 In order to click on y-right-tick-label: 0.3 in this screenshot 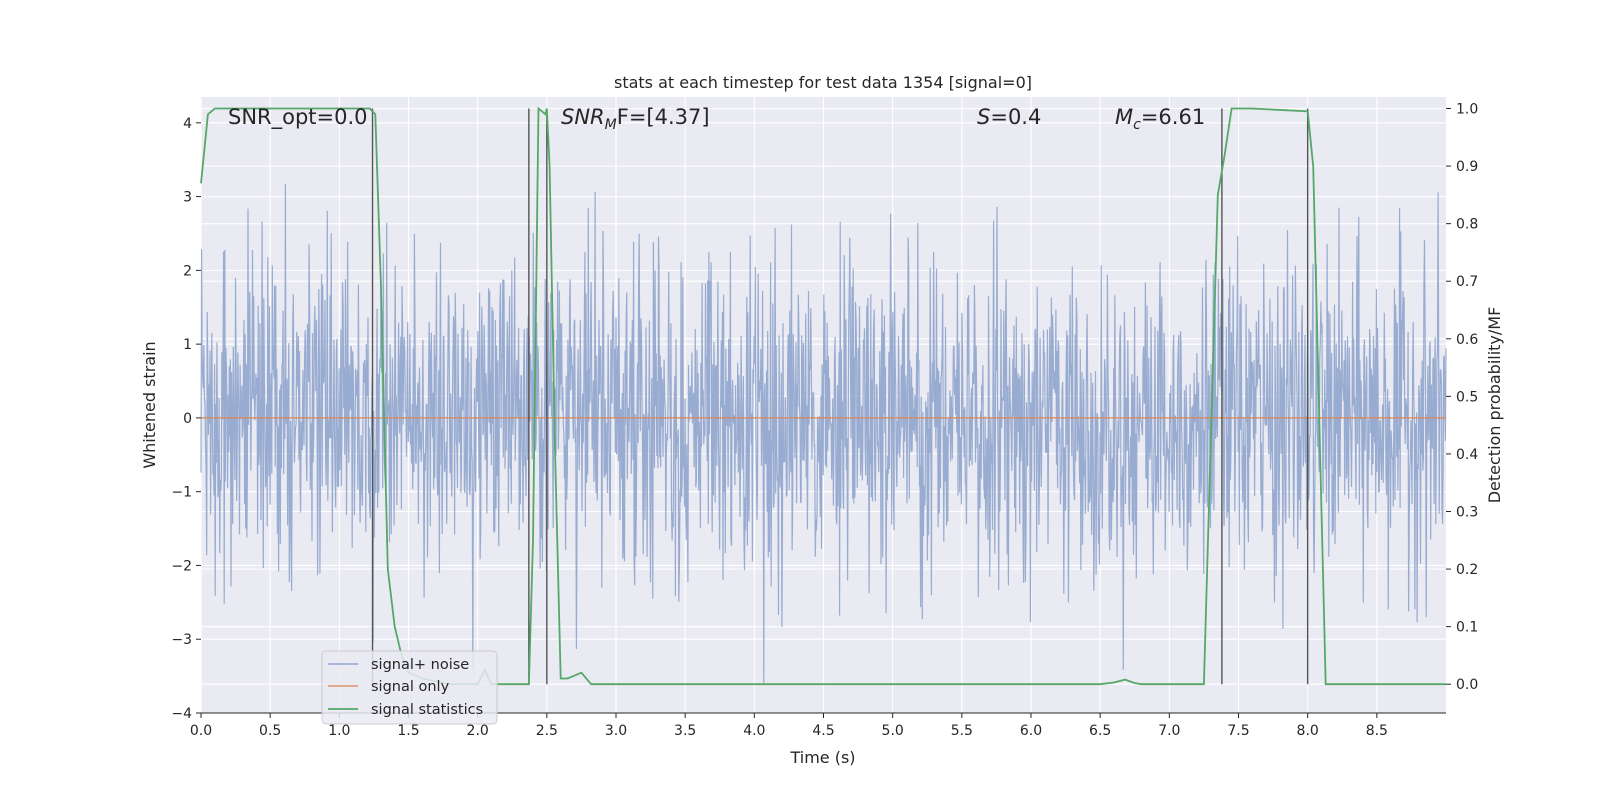, I will do `click(1467, 513)`.